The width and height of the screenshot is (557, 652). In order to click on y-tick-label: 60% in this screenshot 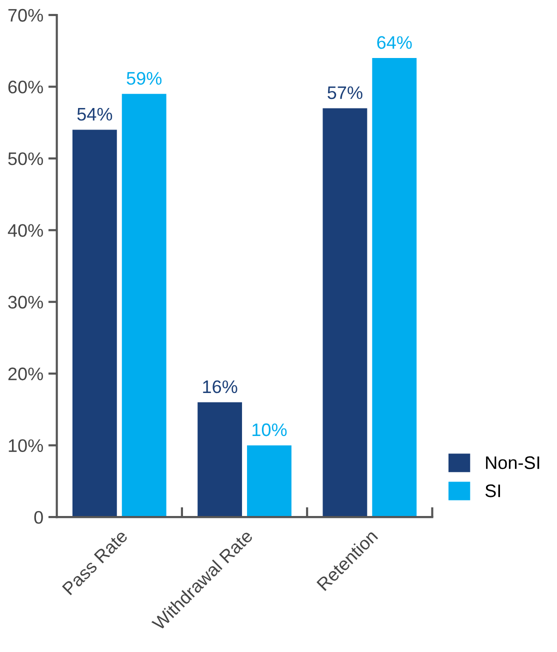, I will do `click(25, 87)`.